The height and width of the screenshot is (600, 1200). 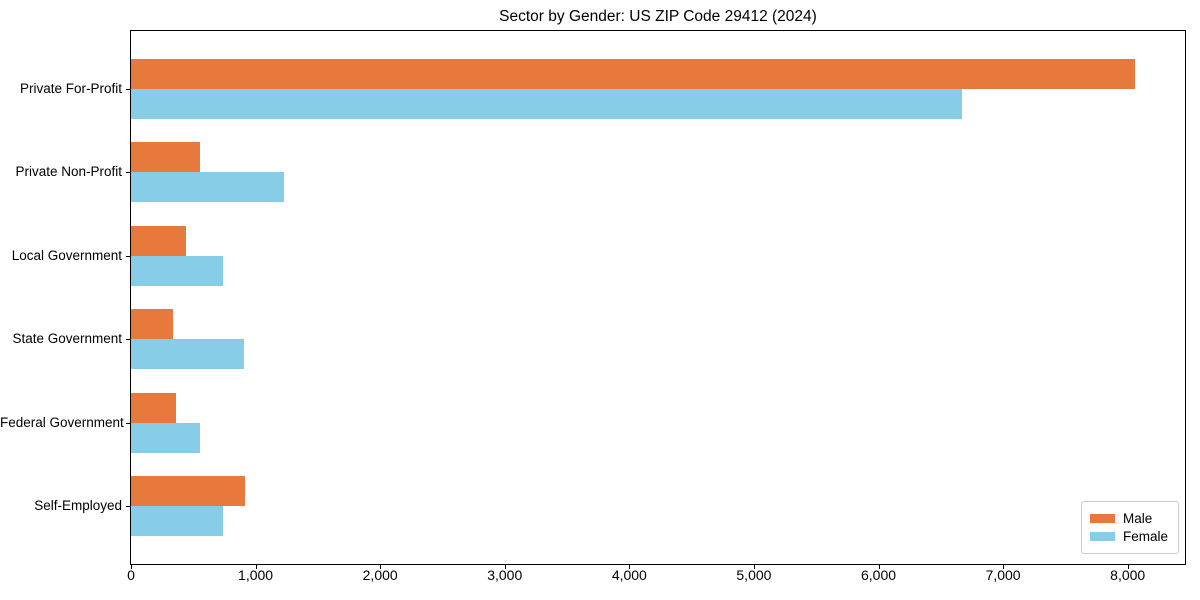 I want to click on ytick-label-federal-government: Federal Government, so click(x=62, y=422).